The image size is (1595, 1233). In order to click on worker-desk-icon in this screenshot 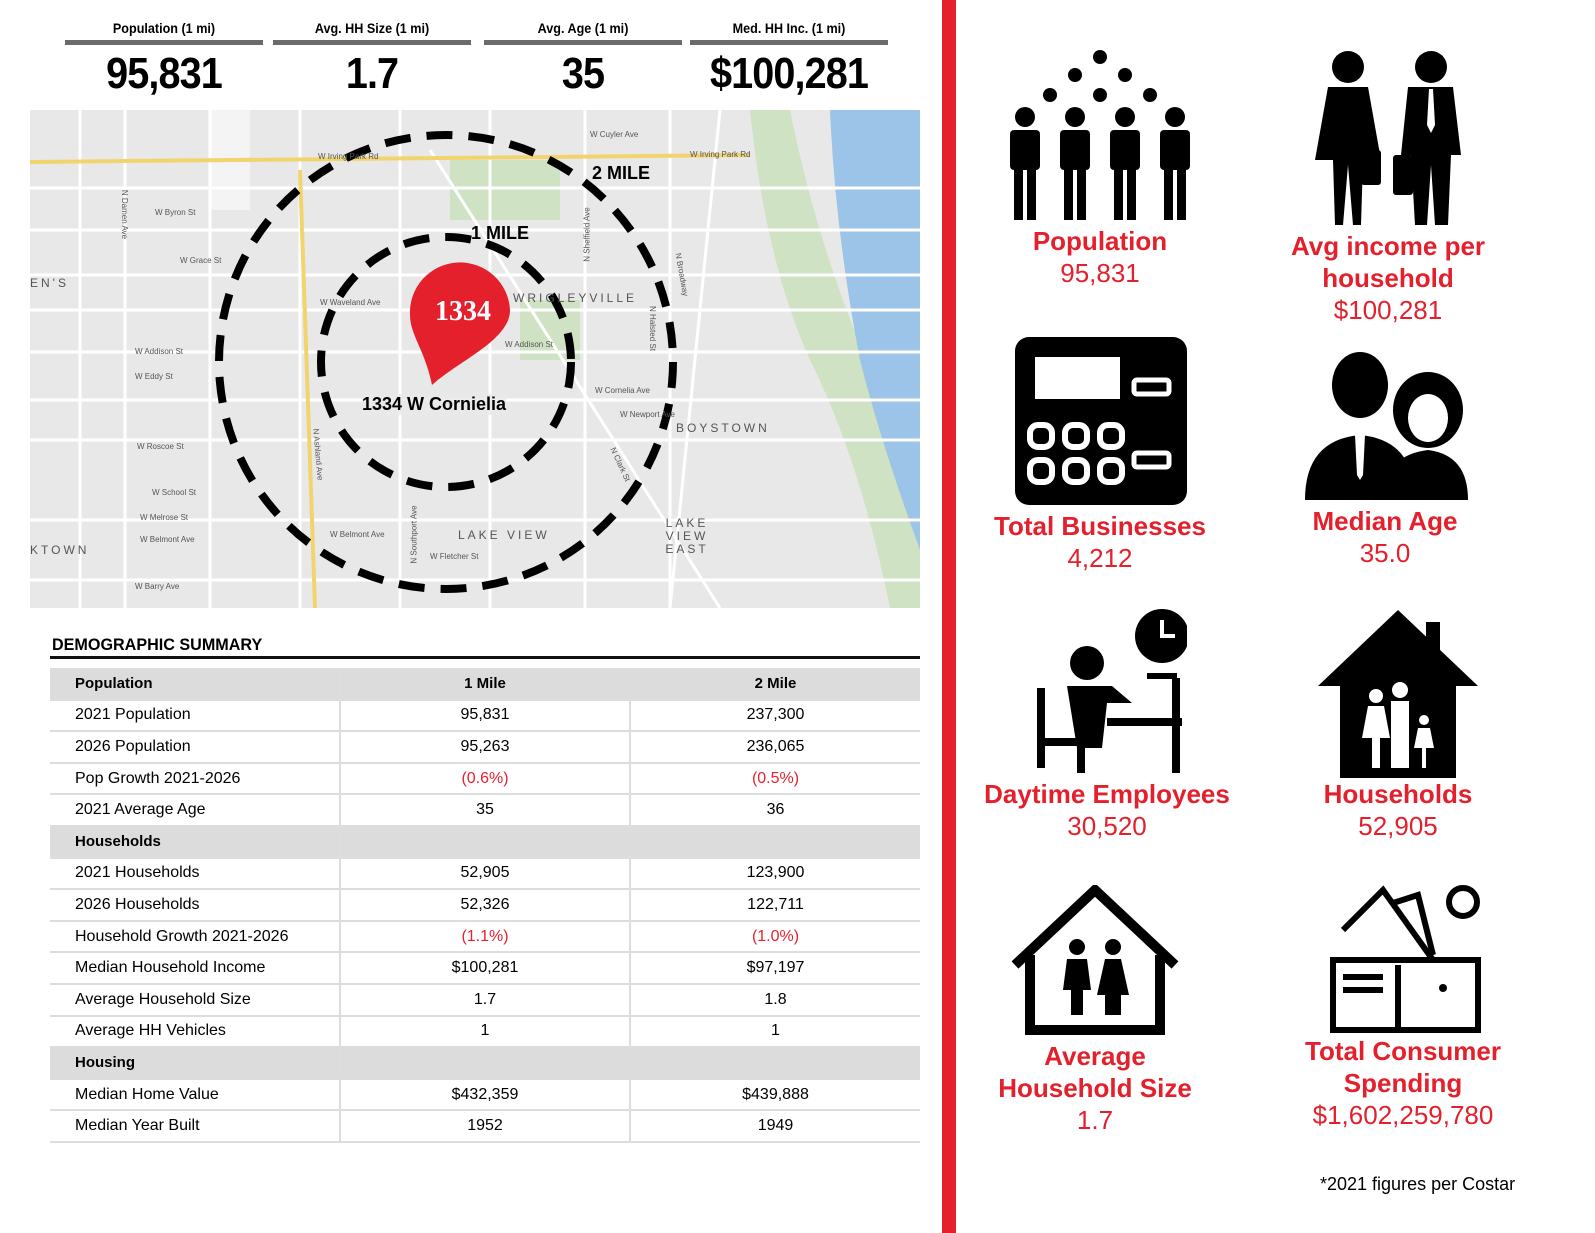, I will do `click(1112, 691)`.